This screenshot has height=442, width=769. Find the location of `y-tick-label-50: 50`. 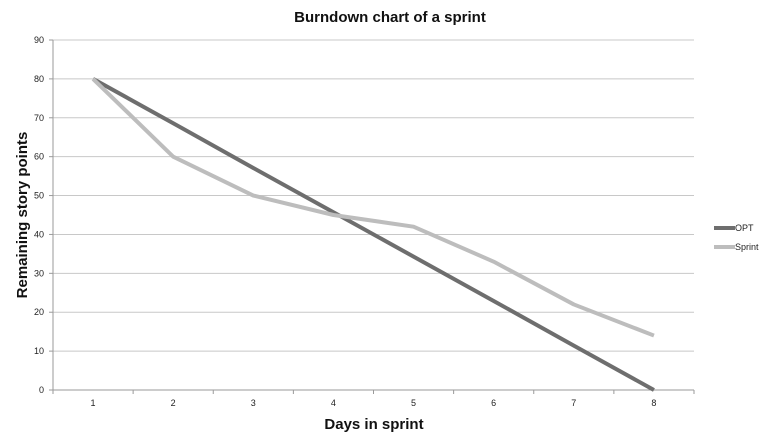

y-tick-label-50: 50 is located at coordinates (39, 196).